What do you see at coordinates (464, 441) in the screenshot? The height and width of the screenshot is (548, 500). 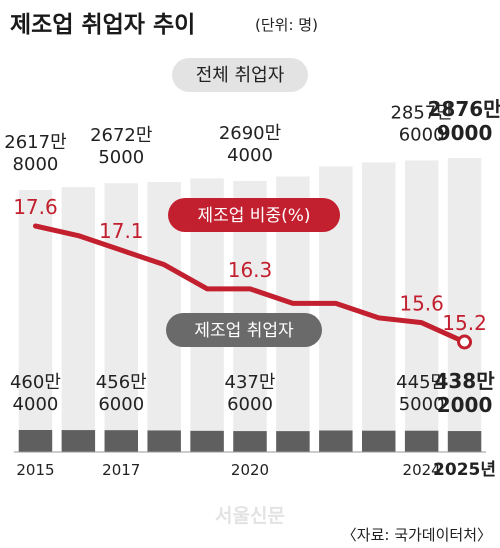 I see `manufacturing-bar-2025` at bounding box center [464, 441].